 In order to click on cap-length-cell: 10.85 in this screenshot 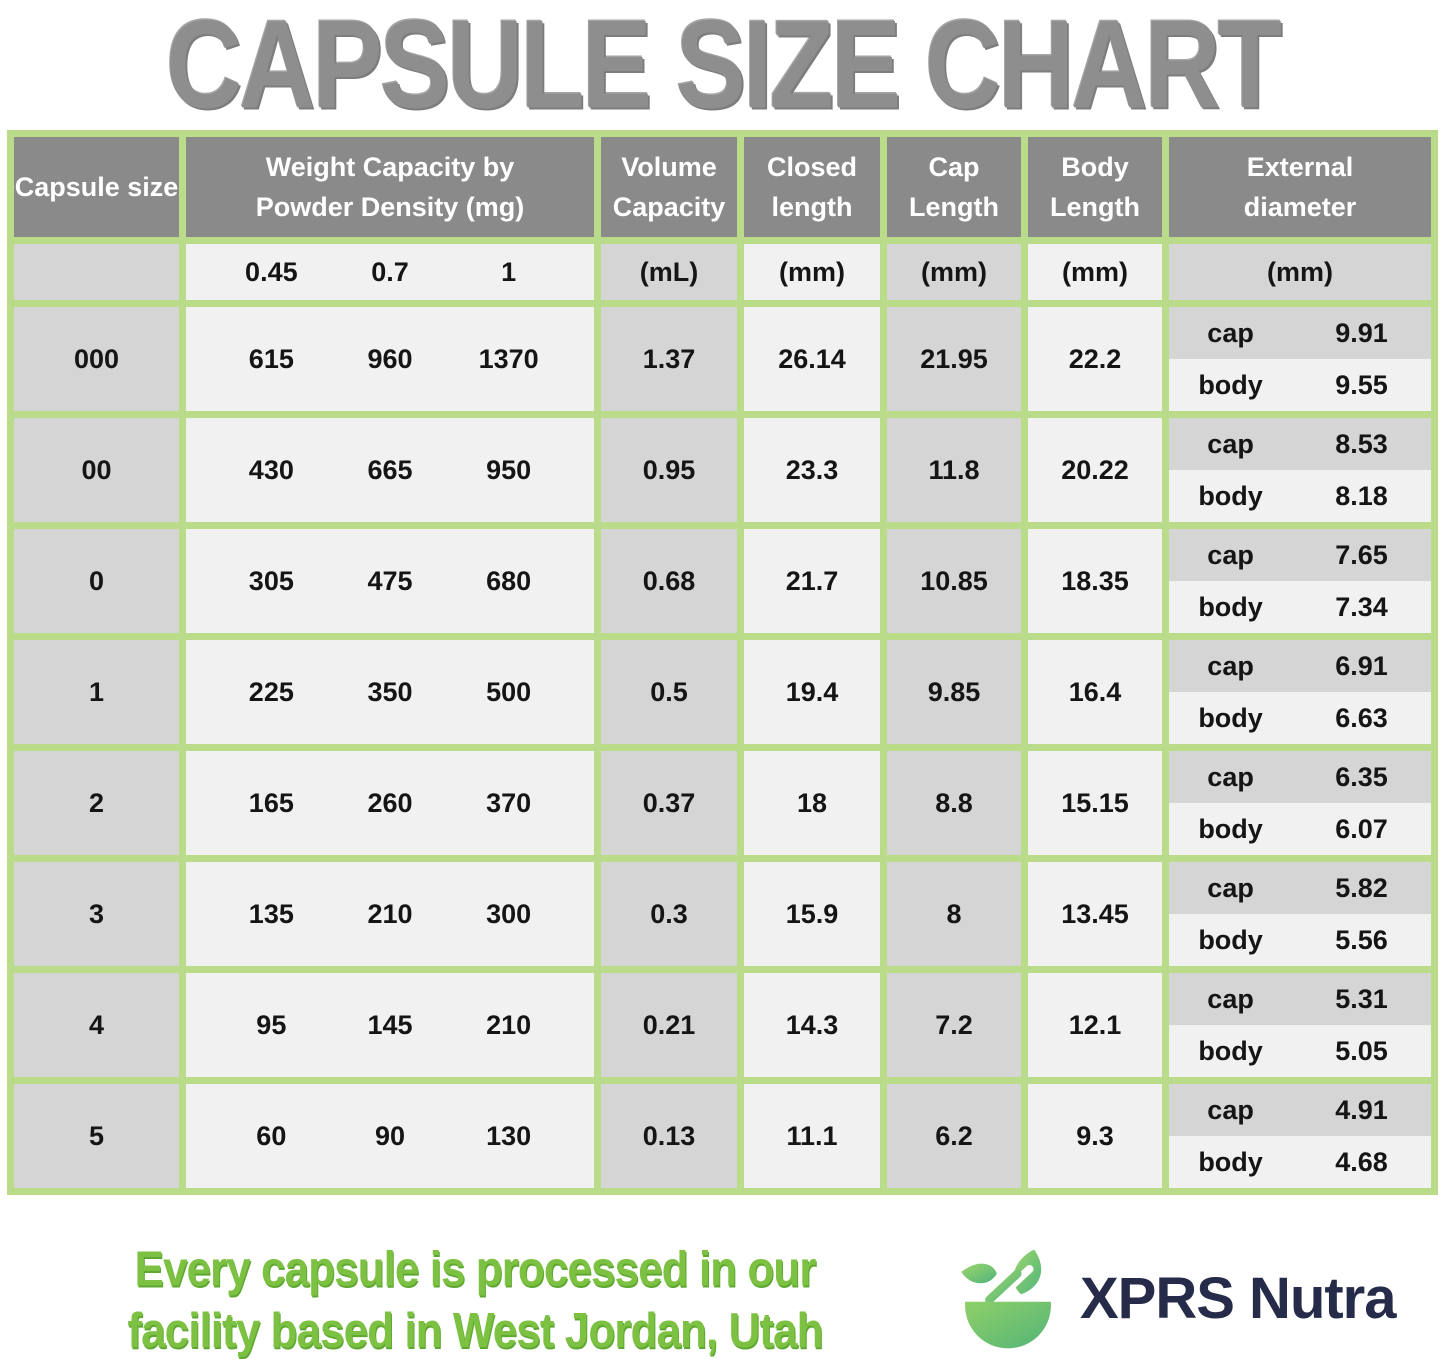, I will do `click(954, 581)`.